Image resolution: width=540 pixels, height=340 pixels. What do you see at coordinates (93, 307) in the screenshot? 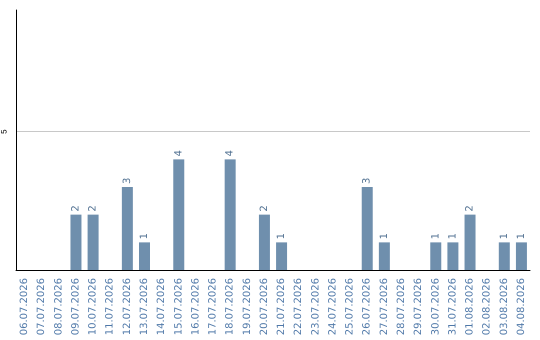
I see `x-tick-label: 10.07.2026` at bounding box center [93, 307].